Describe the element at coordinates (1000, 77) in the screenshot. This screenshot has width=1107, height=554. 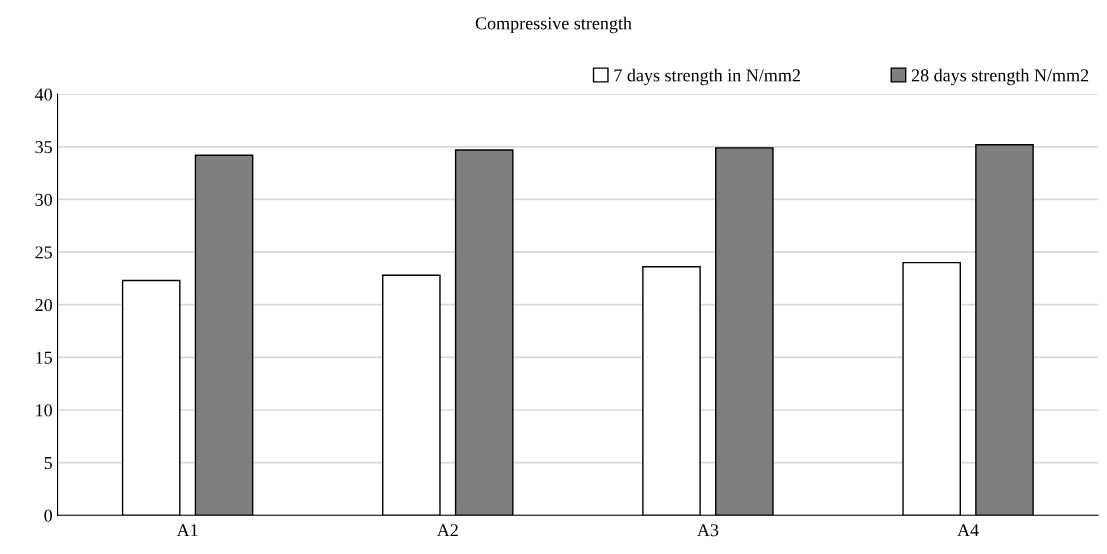
I see `legend-label: 28 days strength N/mm2` at that location.